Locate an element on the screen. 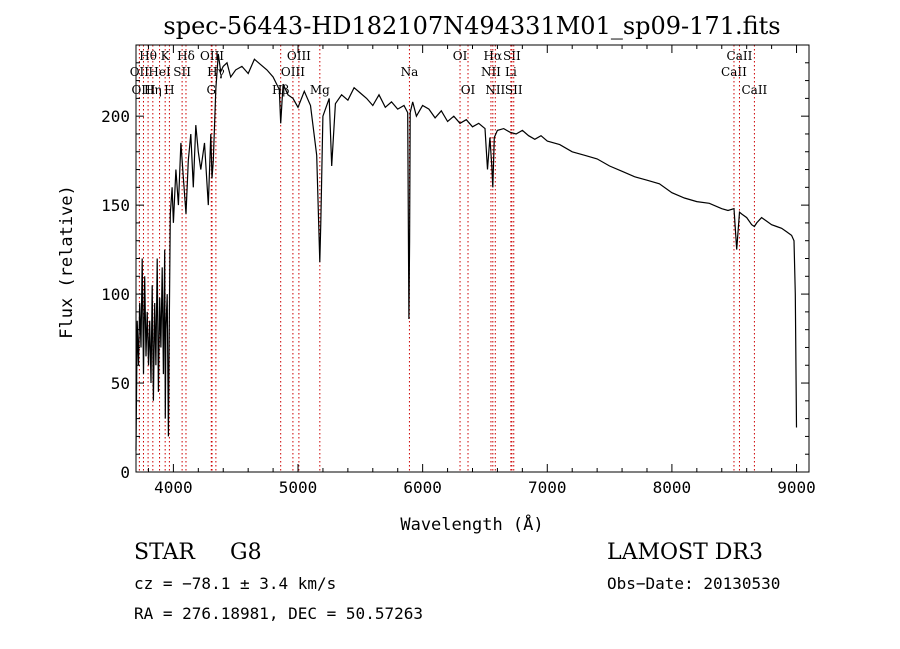  x-tick-label-5000: 5000 is located at coordinates (298, 487).